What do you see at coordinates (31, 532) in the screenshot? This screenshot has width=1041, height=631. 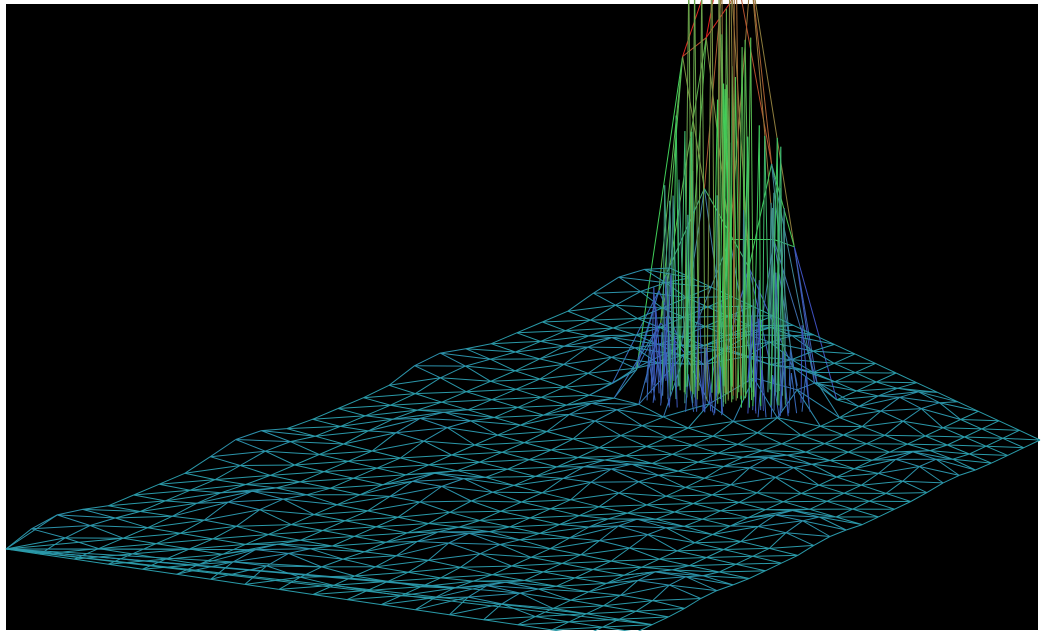 I see `apex-fan-line` at bounding box center [31, 532].